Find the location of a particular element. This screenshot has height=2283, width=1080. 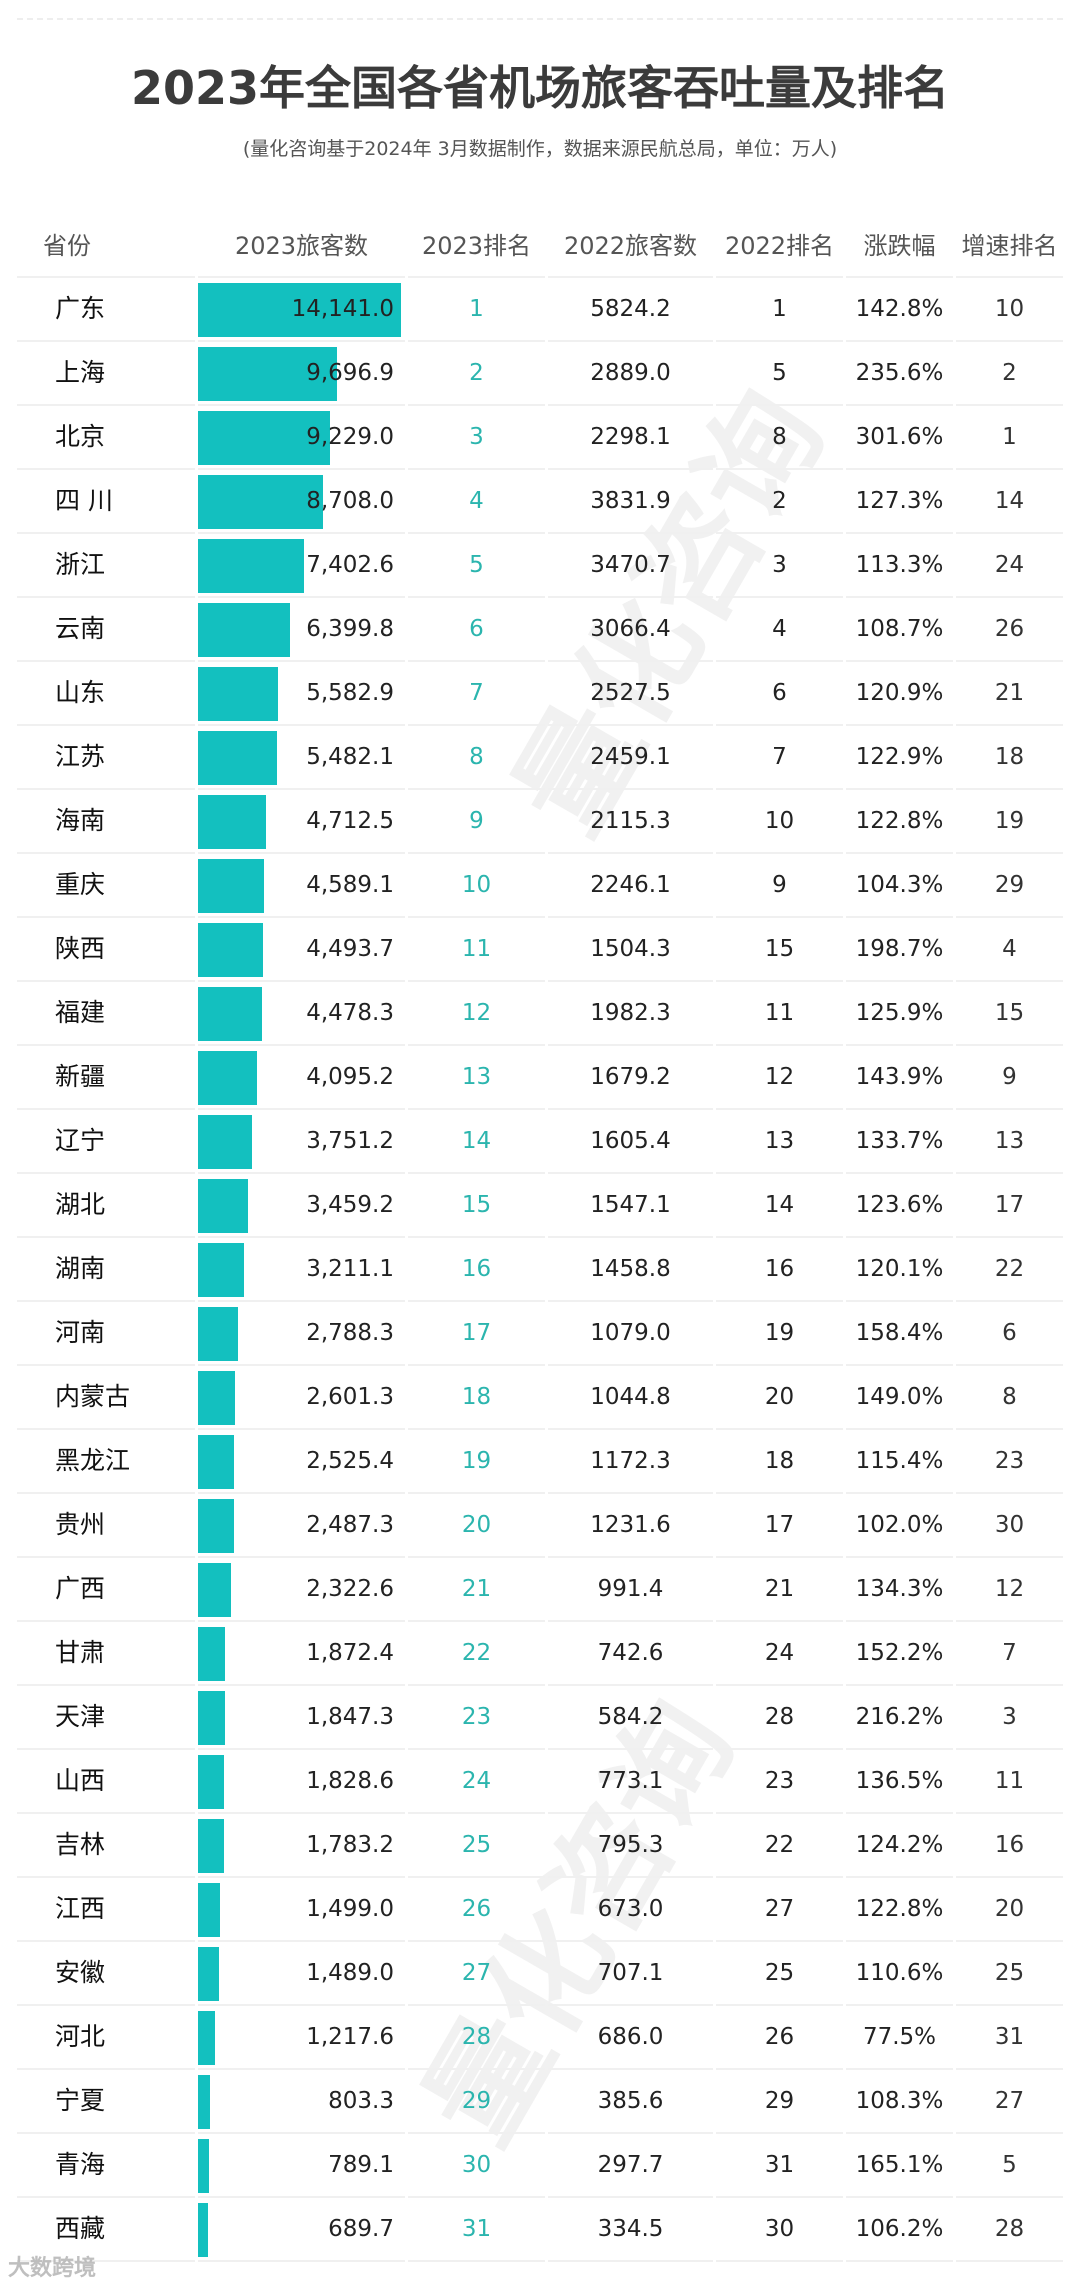

table-row: 云南 6,399.8 6 3066.4 4 108.7% 26 is located at coordinates (540, 628).